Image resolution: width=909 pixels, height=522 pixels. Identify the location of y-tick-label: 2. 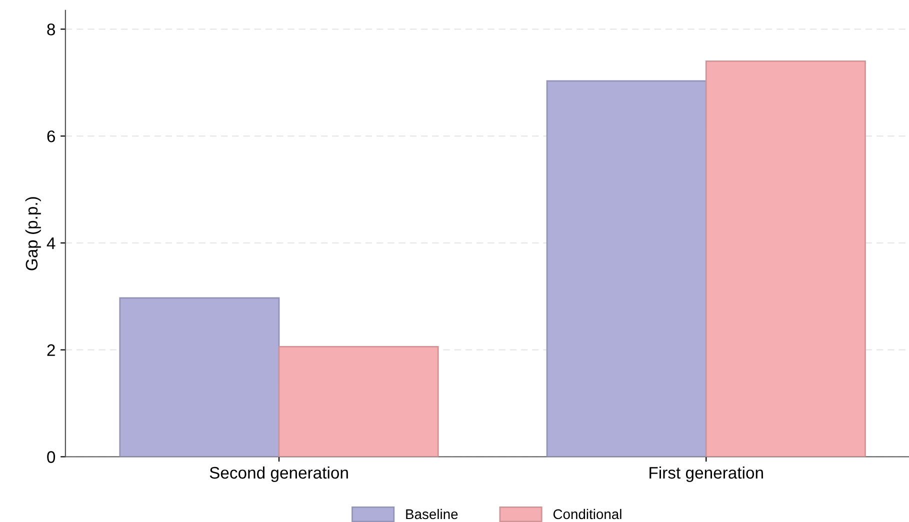
(51, 350).